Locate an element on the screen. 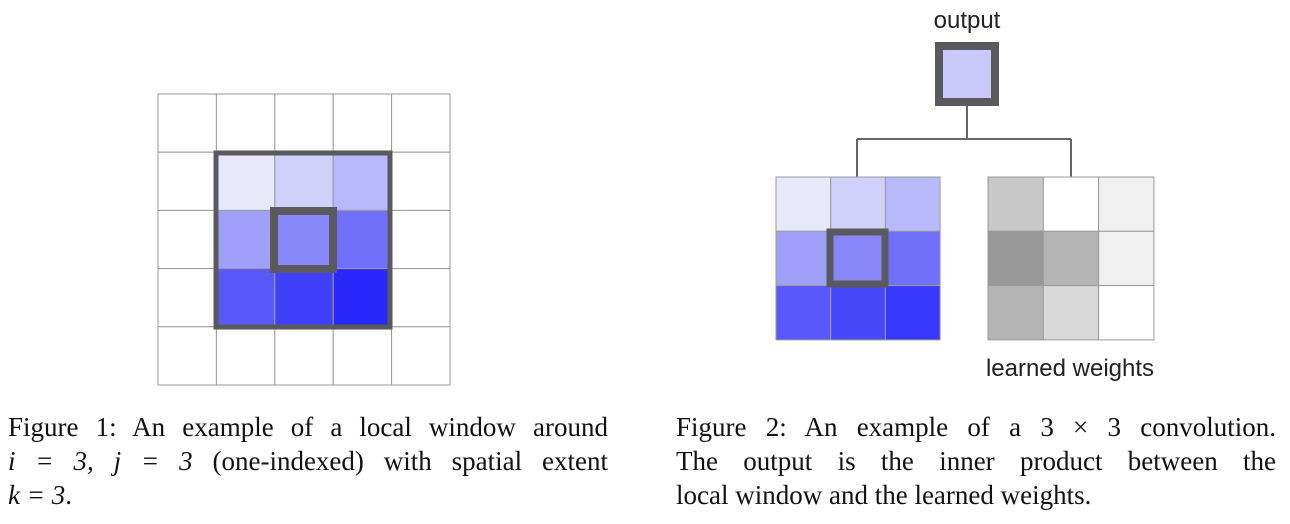 The width and height of the screenshot is (1290, 524). output-label: output is located at coordinates (967, 20).